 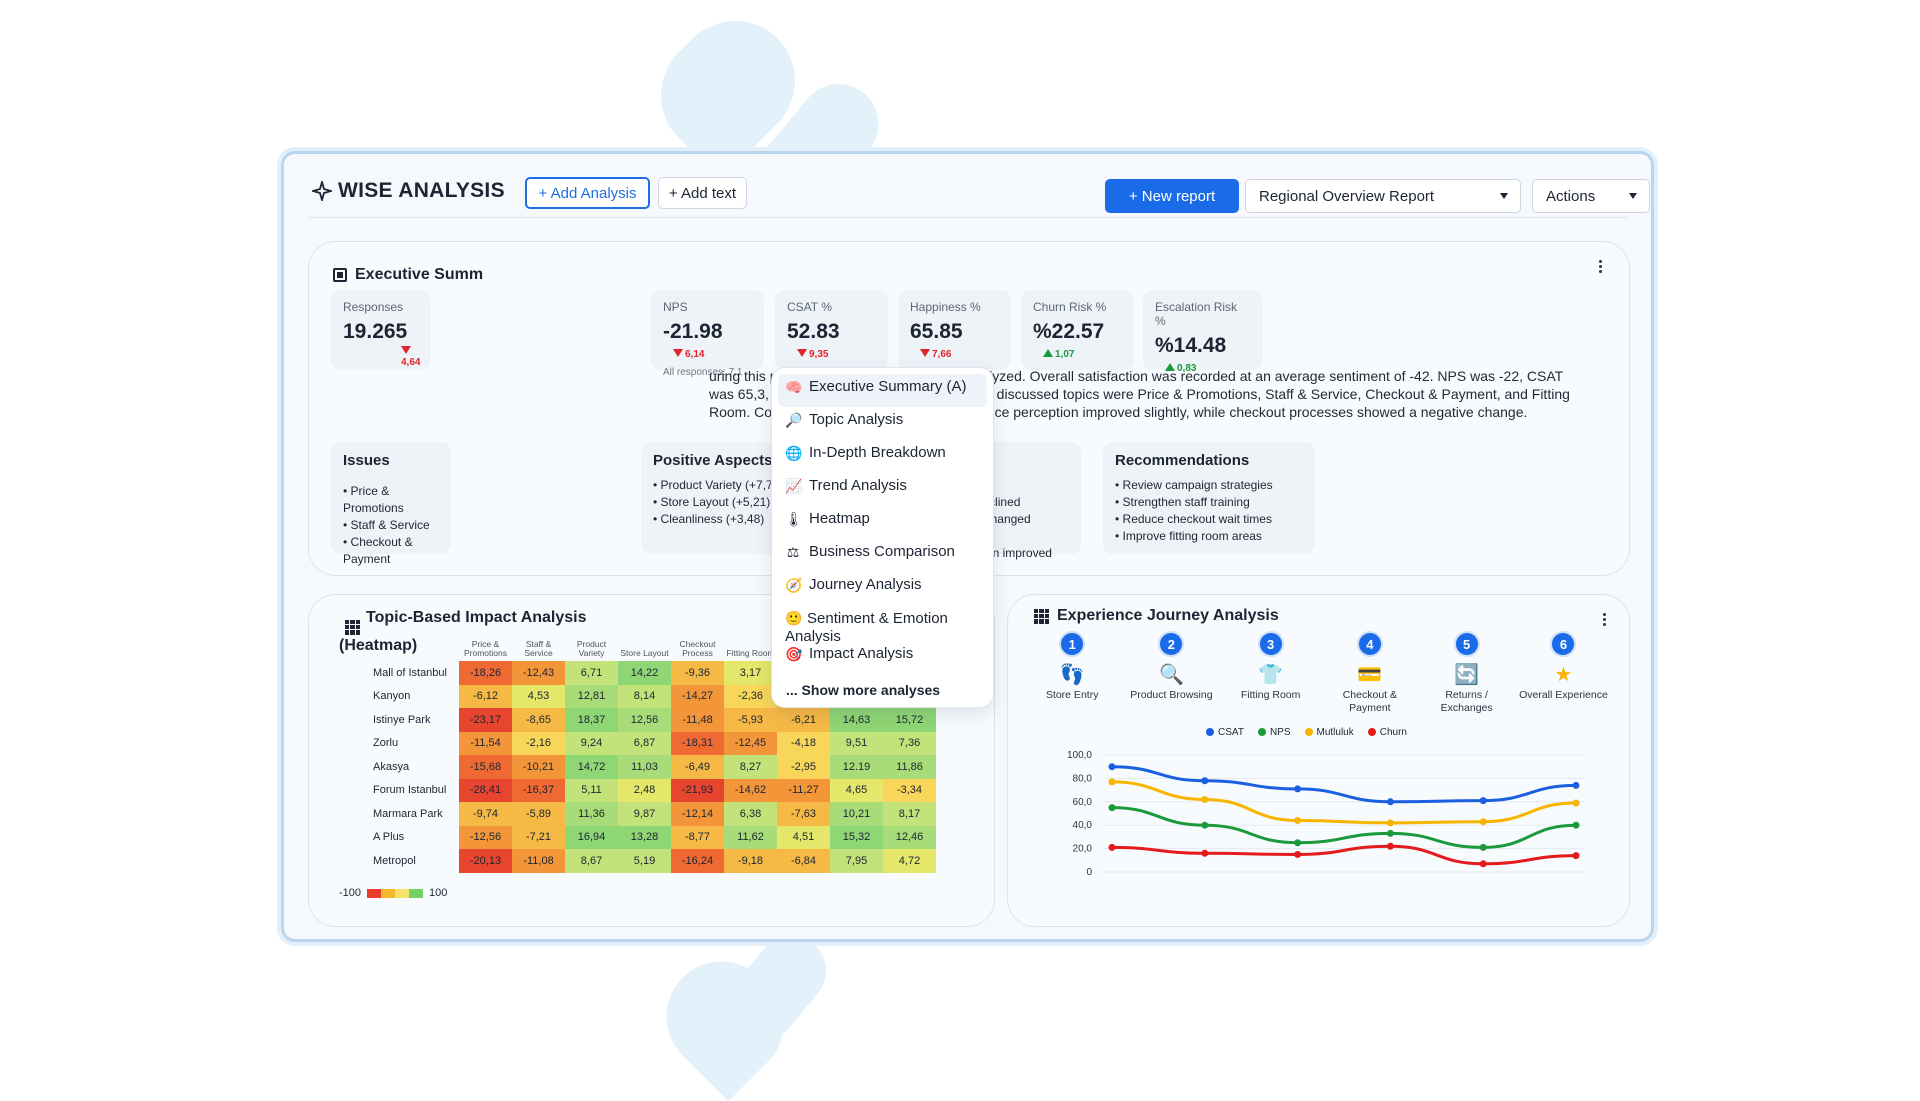 What do you see at coordinates (587, 193) in the screenshot?
I see `add-analysis-button: + Add Analysis` at bounding box center [587, 193].